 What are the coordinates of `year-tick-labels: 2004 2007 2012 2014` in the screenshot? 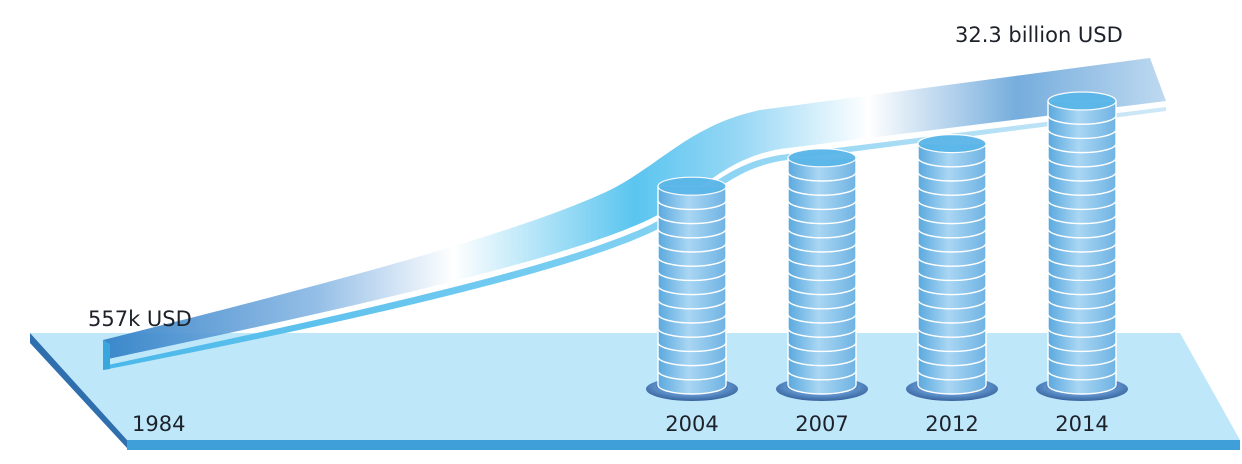 It's located at (886, 424).